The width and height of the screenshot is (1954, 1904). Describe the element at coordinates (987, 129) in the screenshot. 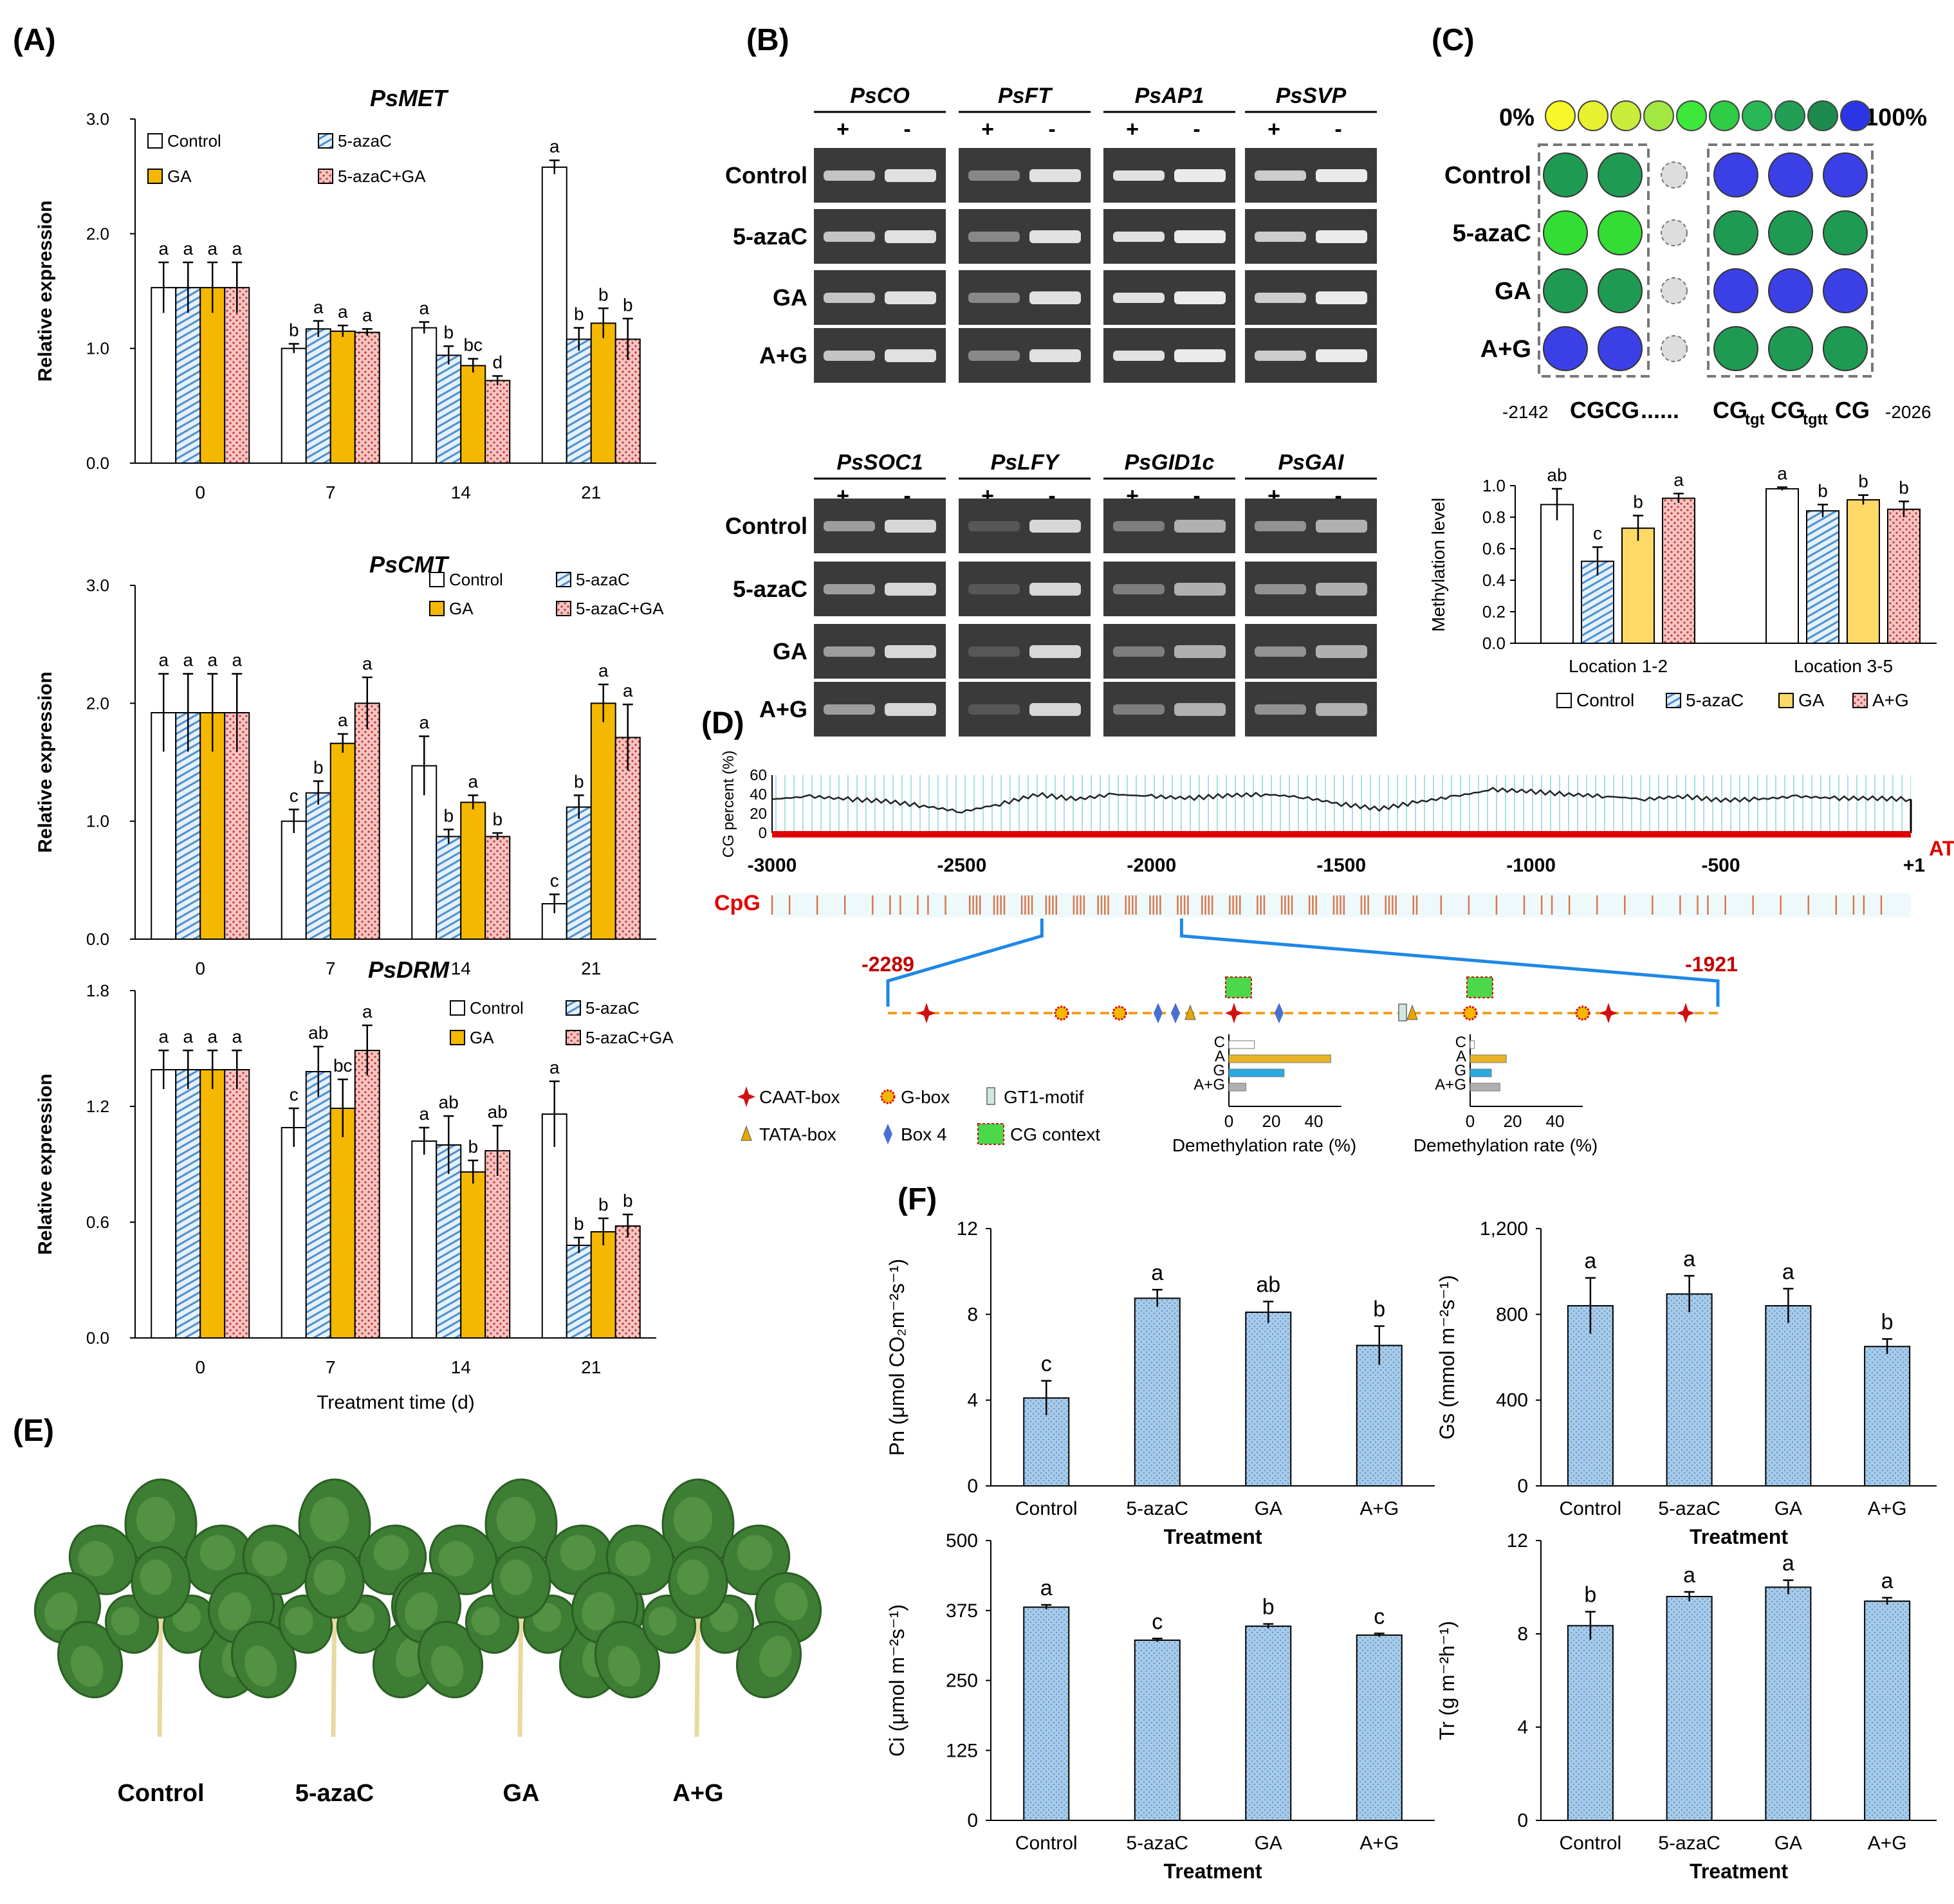

I see `plus-label: +` at that location.